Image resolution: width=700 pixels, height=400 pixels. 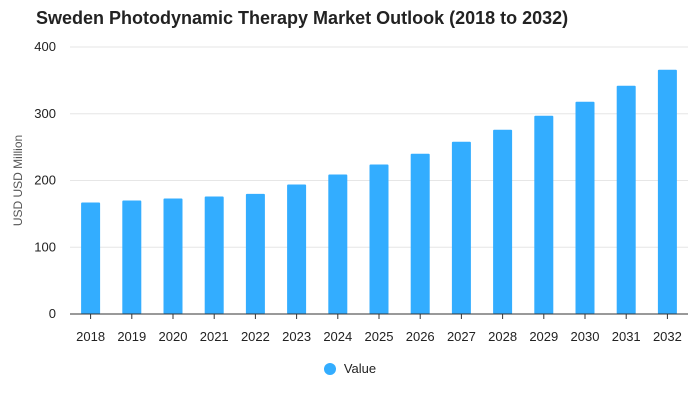 I want to click on y-tick-label: 300, so click(x=45, y=113).